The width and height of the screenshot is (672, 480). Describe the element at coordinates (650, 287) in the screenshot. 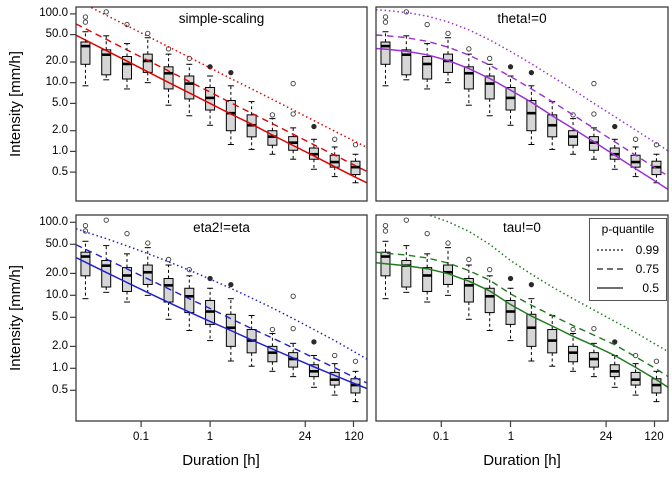

I see `legend-entry-label: 0.5` at that location.